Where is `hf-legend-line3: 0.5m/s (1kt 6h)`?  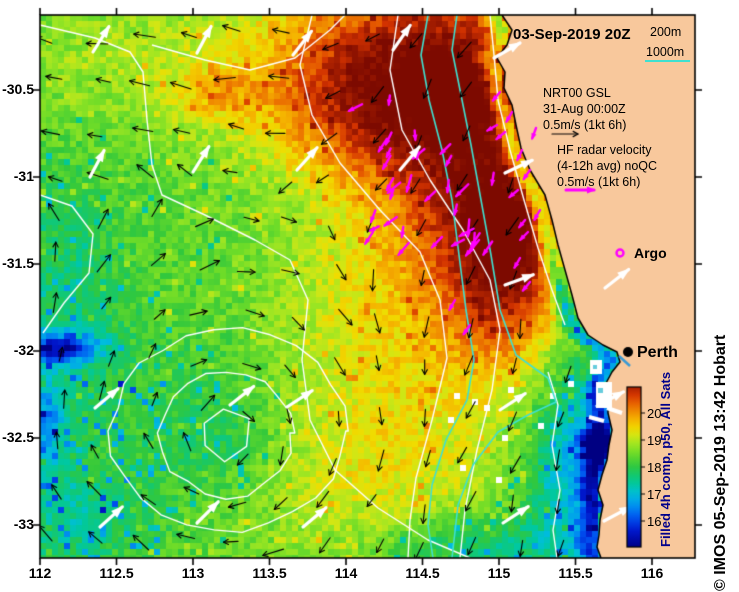
hf-legend-line3: 0.5m/s (1kt 6h) is located at coordinates (599, 182).